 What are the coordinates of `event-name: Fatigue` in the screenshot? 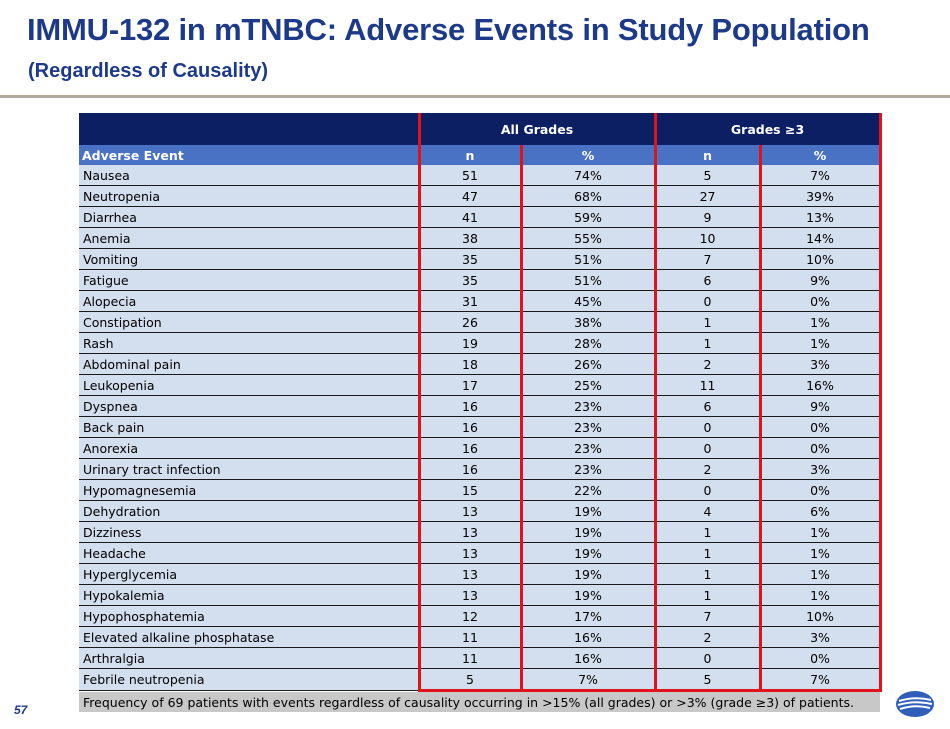 It's located at (249, 280).